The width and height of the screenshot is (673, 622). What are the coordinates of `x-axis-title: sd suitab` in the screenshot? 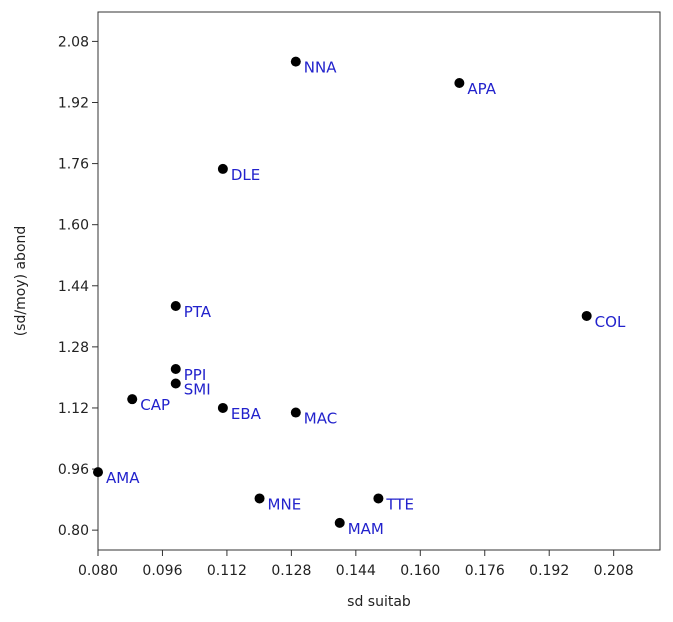 It's located at (379, 602).